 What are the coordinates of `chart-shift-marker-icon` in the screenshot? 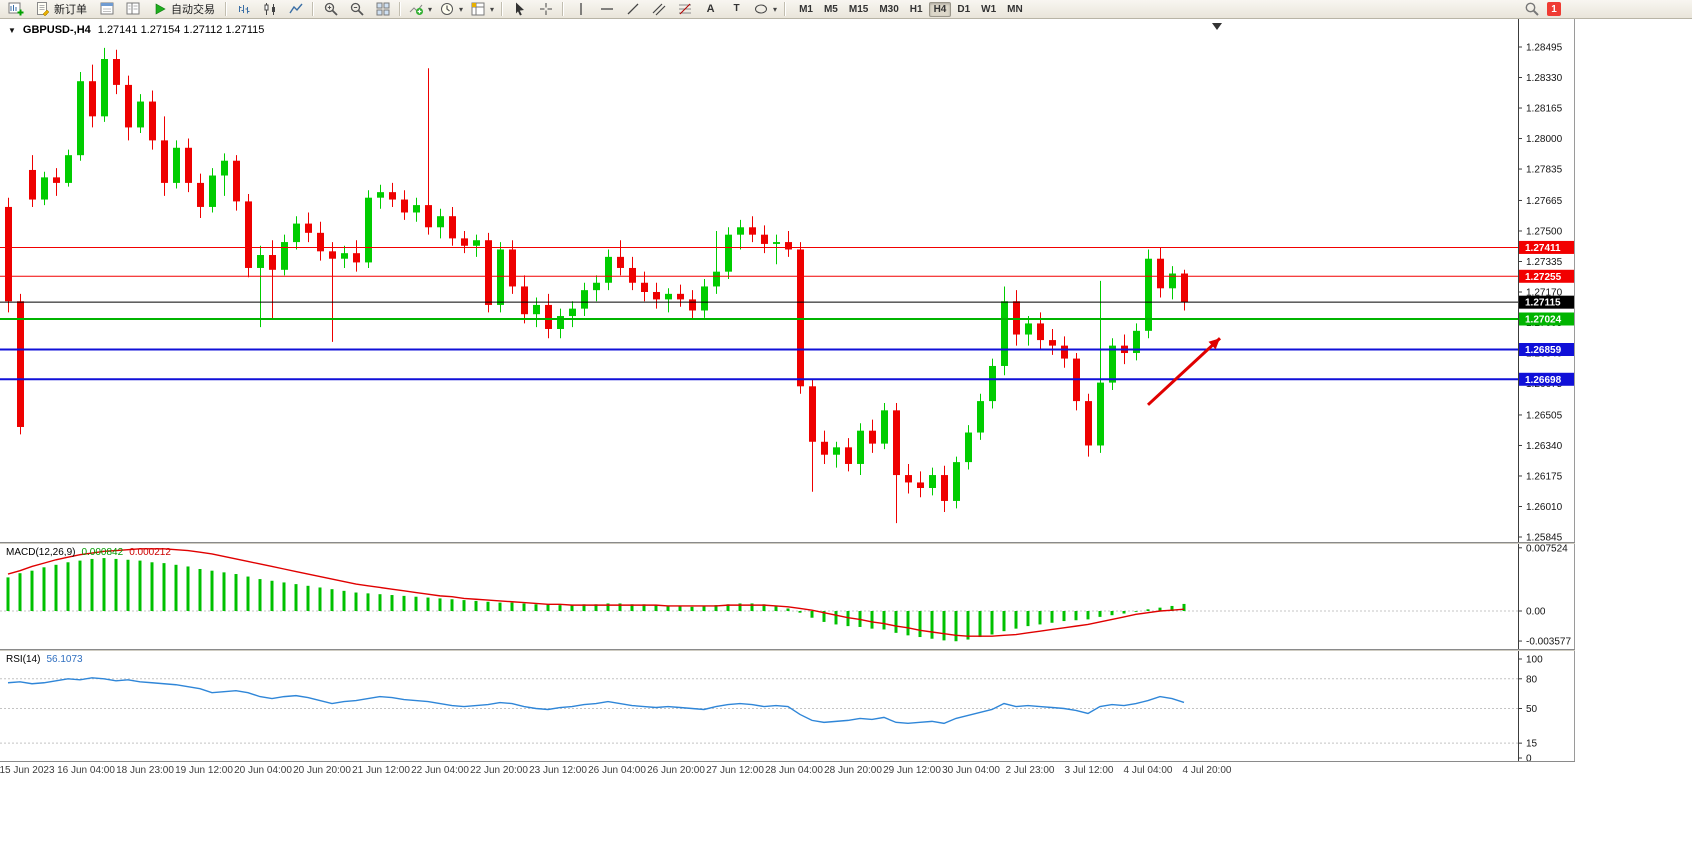 It's located at (1217, 26).